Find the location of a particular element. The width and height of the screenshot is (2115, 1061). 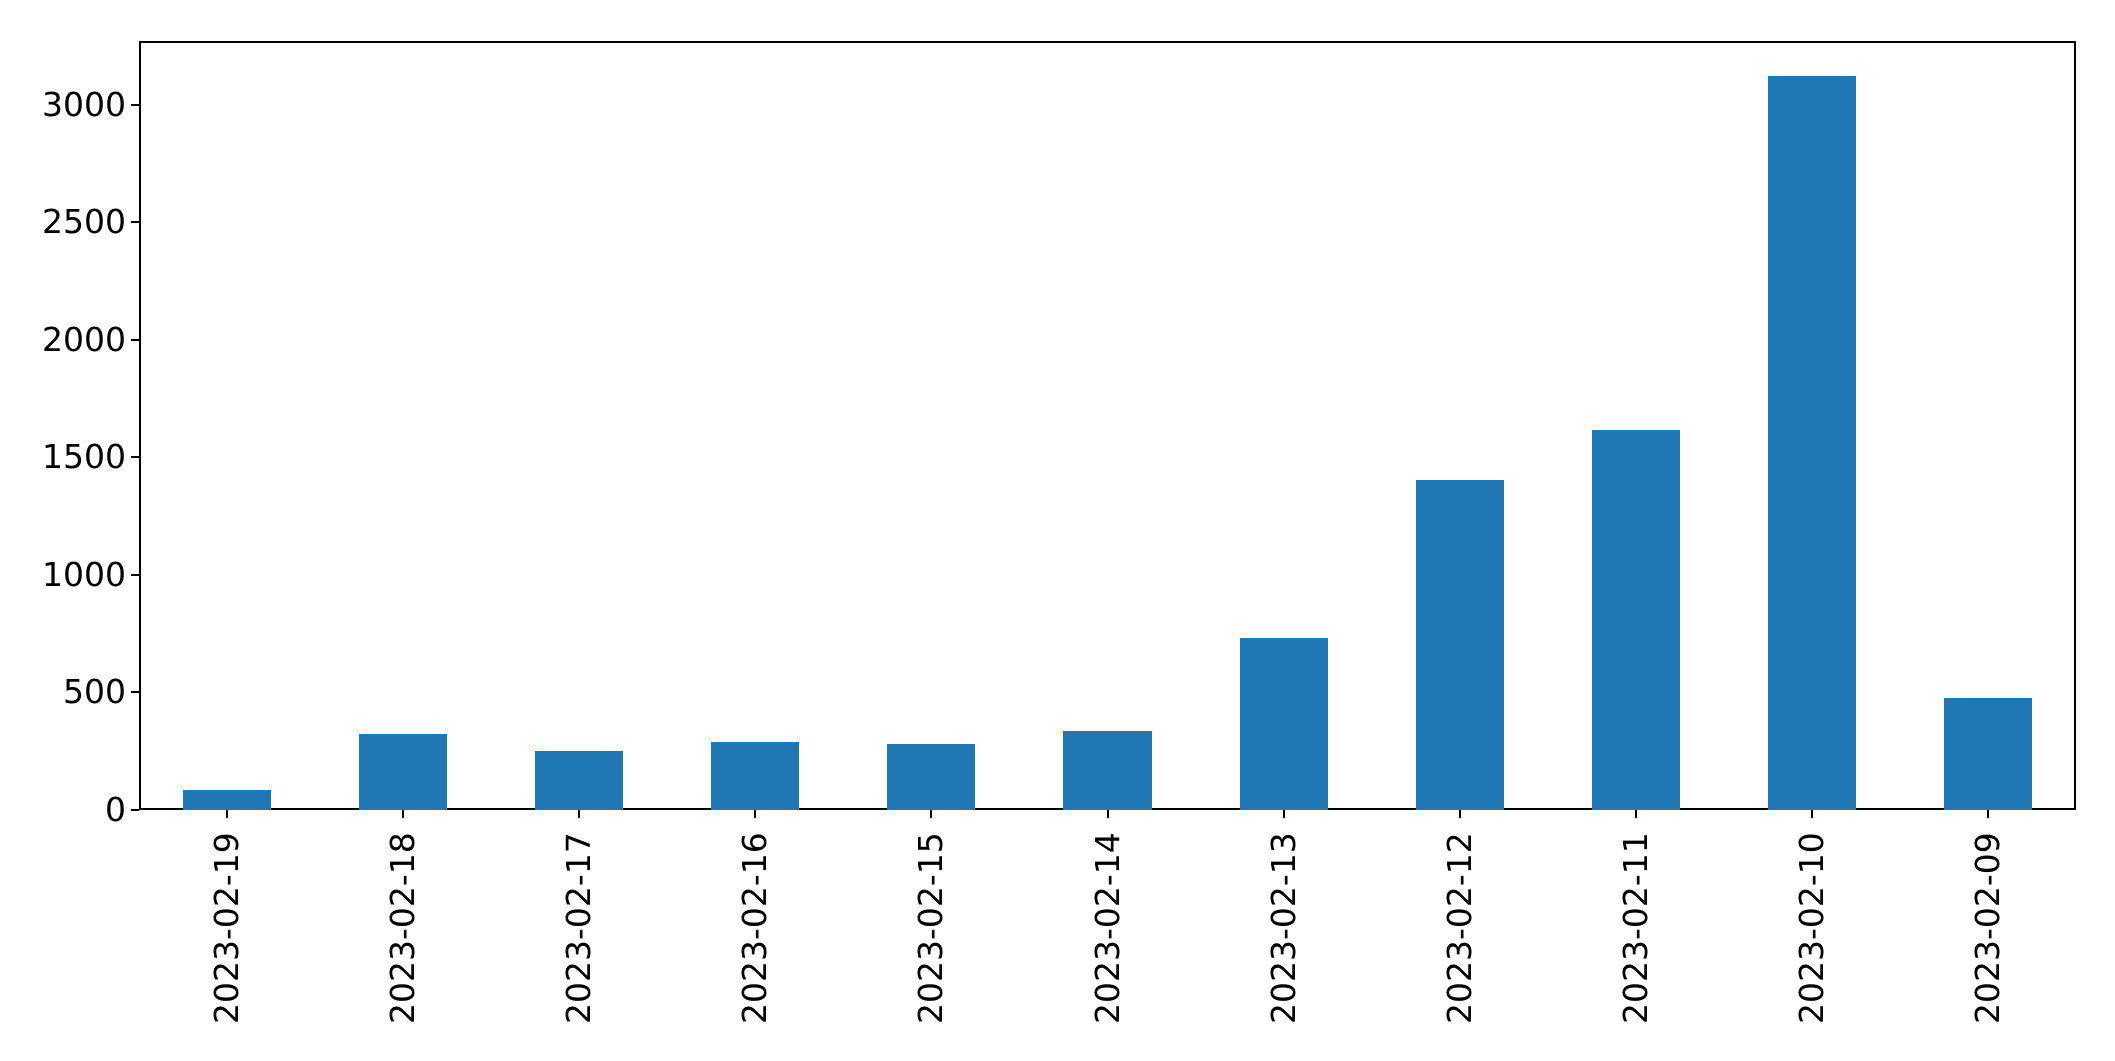

y-tick-label: 500 is located at coordinates (94, 692).